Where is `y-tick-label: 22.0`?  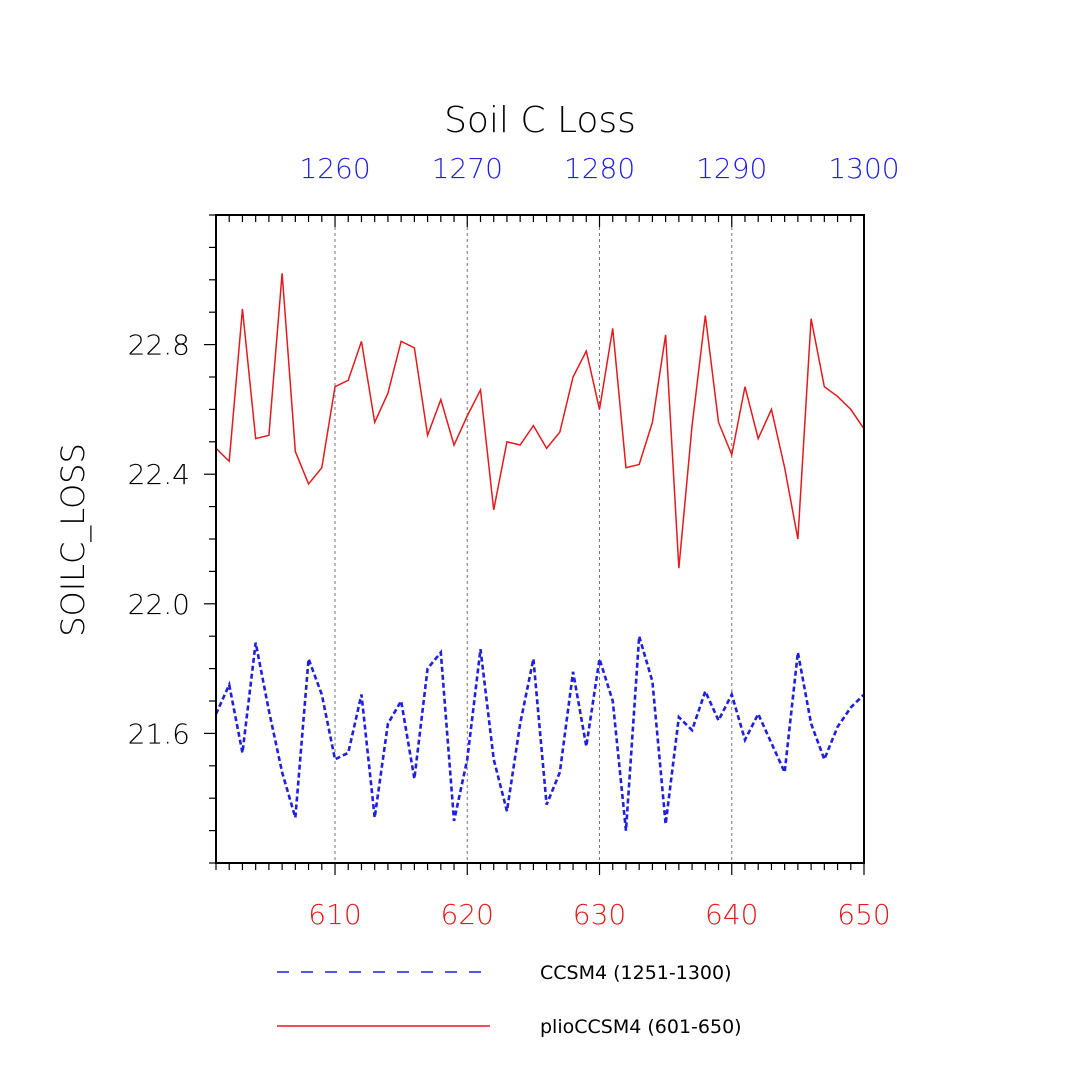 y-tick-label: 22.0 is located at coordinates (159, 604).